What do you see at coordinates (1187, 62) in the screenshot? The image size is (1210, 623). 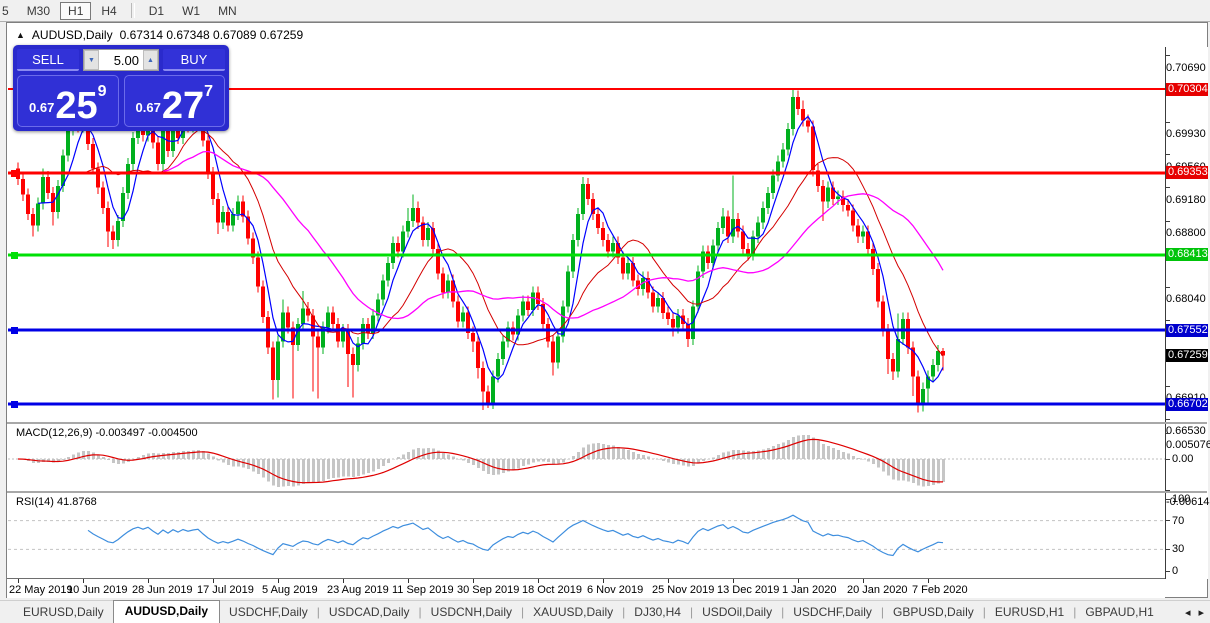 I see `price-tick-label: 0.70690` at bounding box center [1187, 62].